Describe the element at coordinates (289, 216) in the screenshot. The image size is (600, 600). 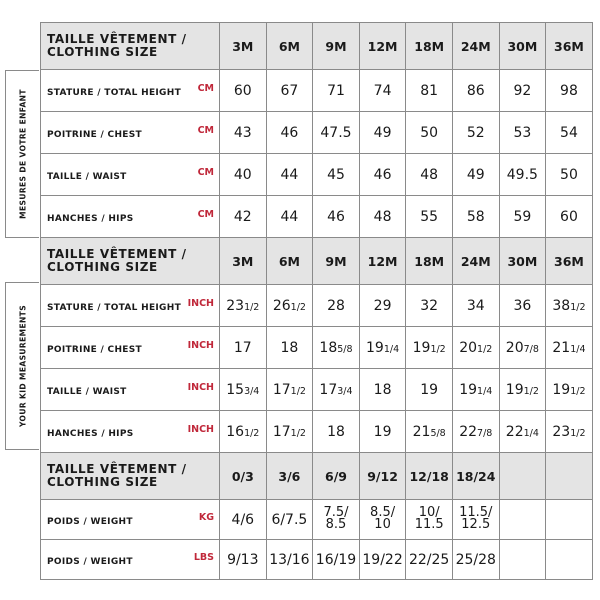
I see `value-cell: 44` at that location.